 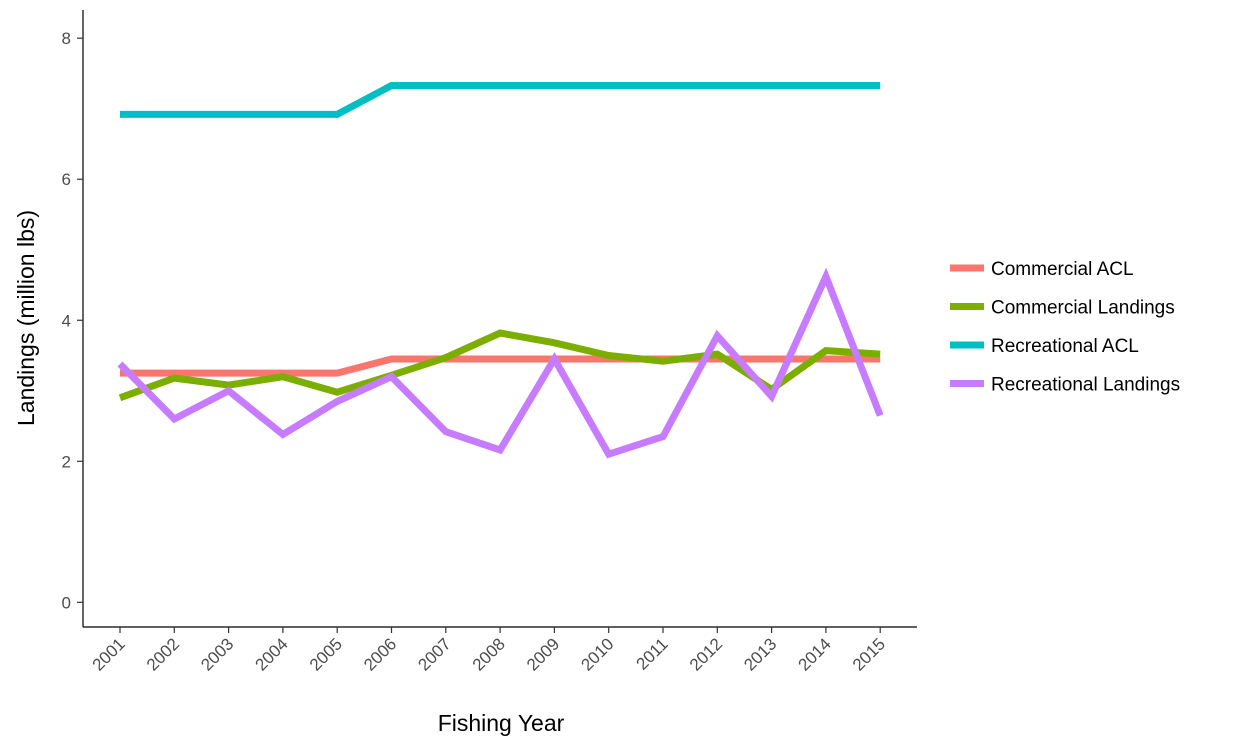 What do you see at coordinates (597, 654) in the screenshot?
I see `x-tick-label: 2010` at bounding box center [597, 654].